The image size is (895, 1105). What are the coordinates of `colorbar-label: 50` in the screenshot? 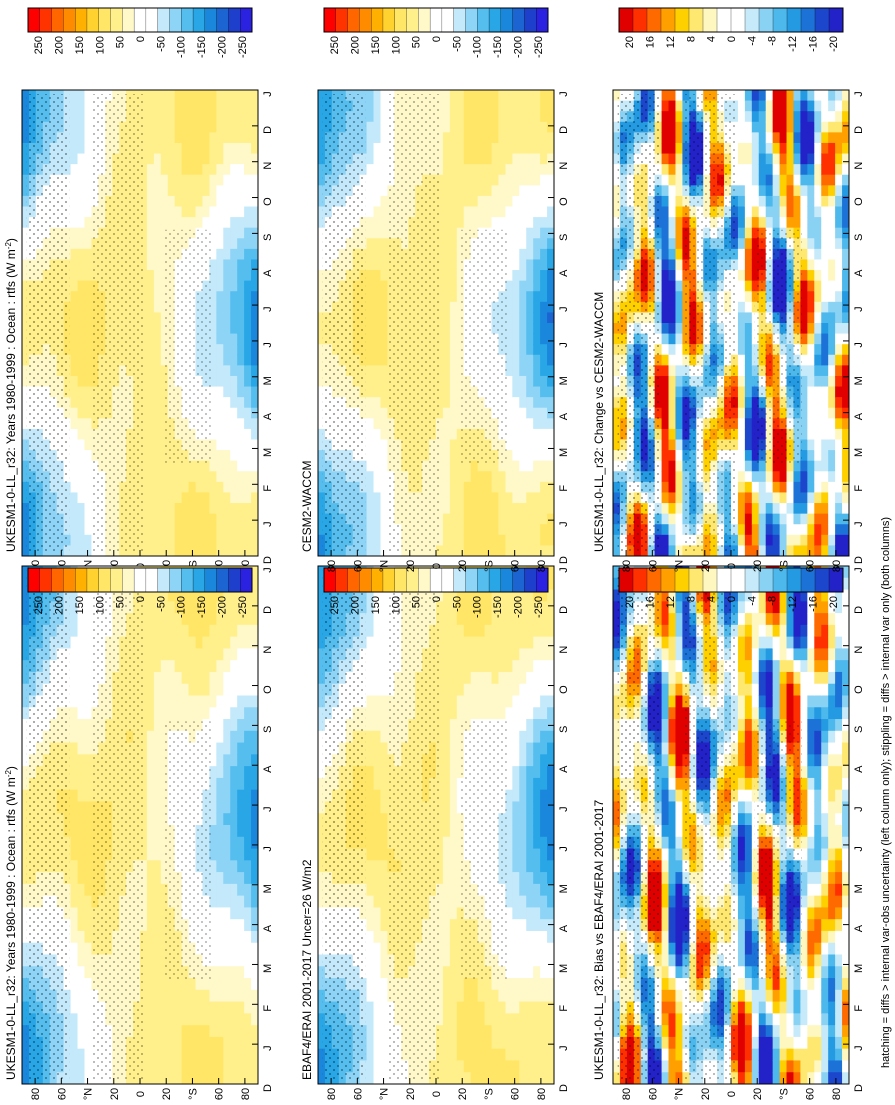 It's located at (121, 602).